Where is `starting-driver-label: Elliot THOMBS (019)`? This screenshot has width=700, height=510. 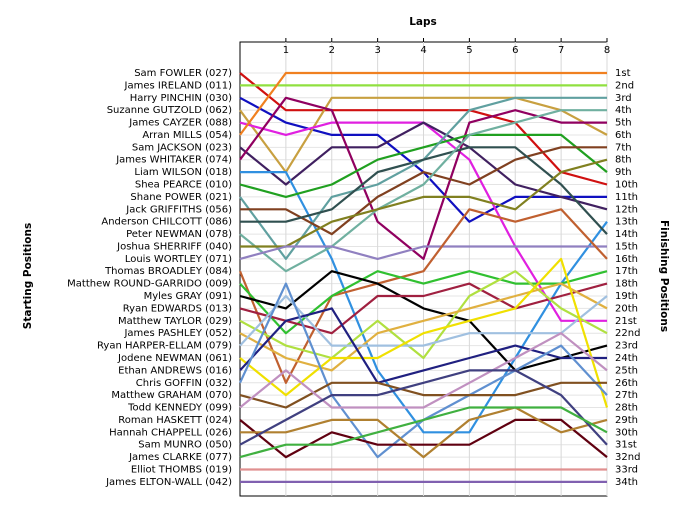 starting-driver-label: Elliot THOMBS (019) is located at coordinates (181, 469).